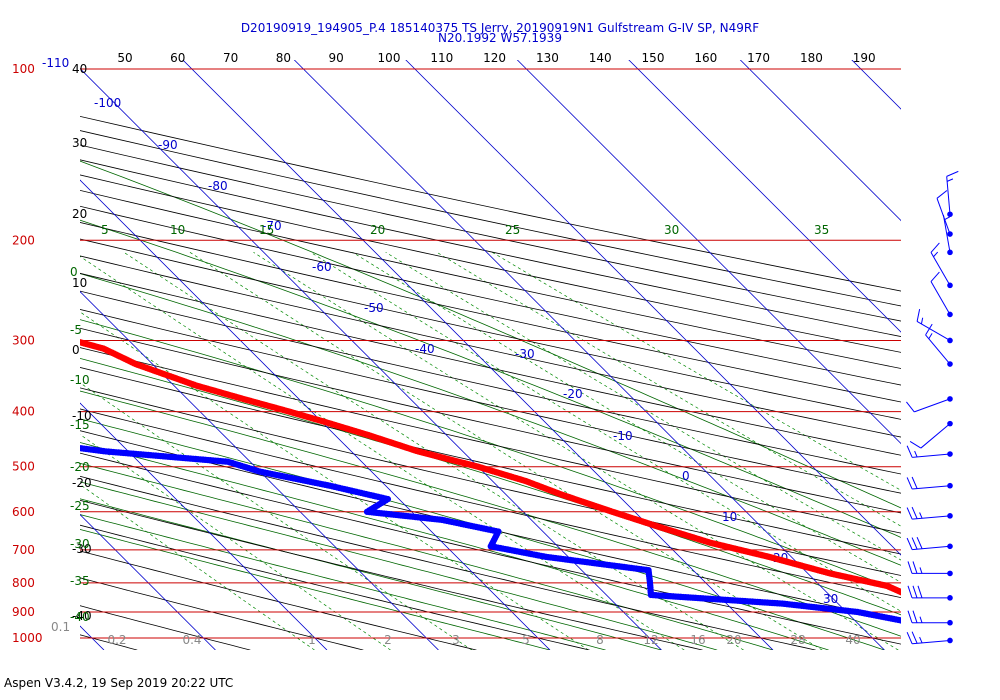 The height and width of the screenshot is (700, 1000). I want to click on mixing-ratio-bottom-label: 2, so click(388, 640).